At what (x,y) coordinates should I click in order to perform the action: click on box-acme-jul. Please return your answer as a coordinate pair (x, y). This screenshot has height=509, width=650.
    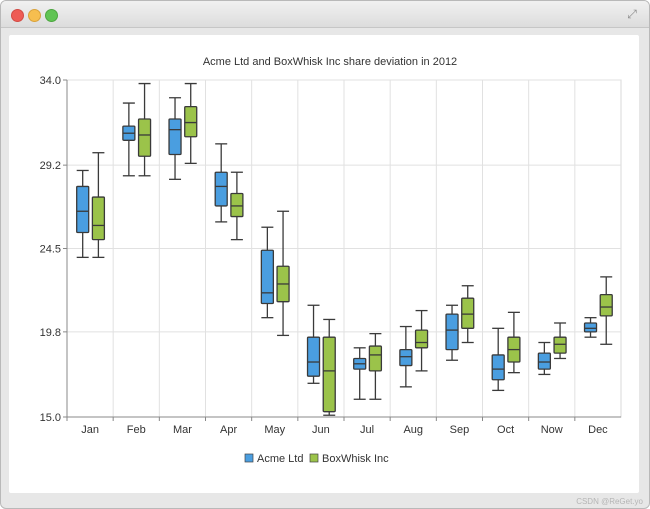
    Looking at the image, I should click on (360, 373).